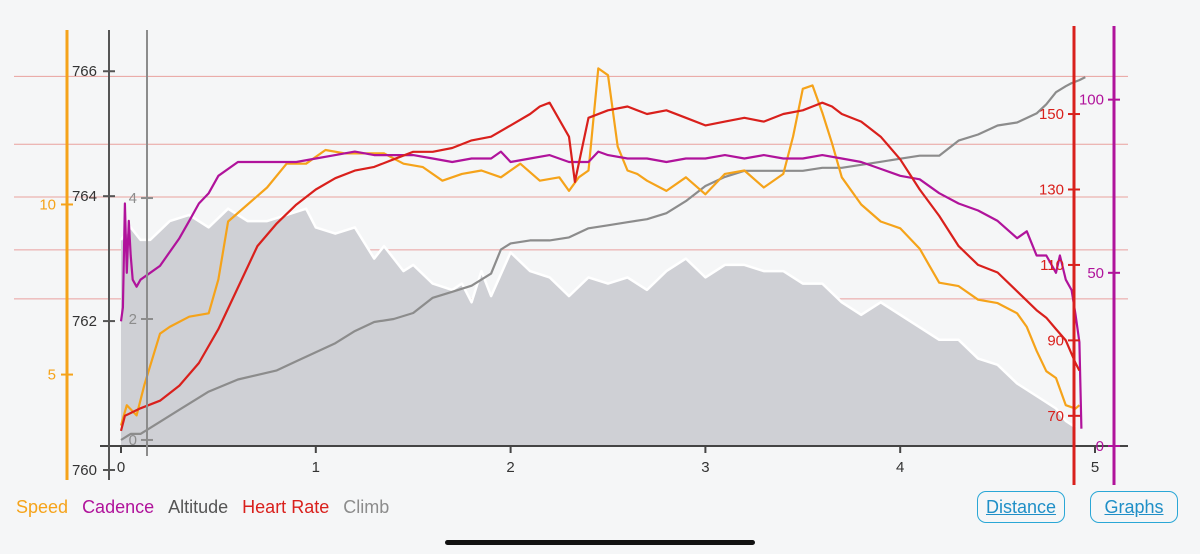 The width and height of the screenshot is (1200, 554). I want to click on heart-rate-tick-label-130: 130, so click(1051, 189).